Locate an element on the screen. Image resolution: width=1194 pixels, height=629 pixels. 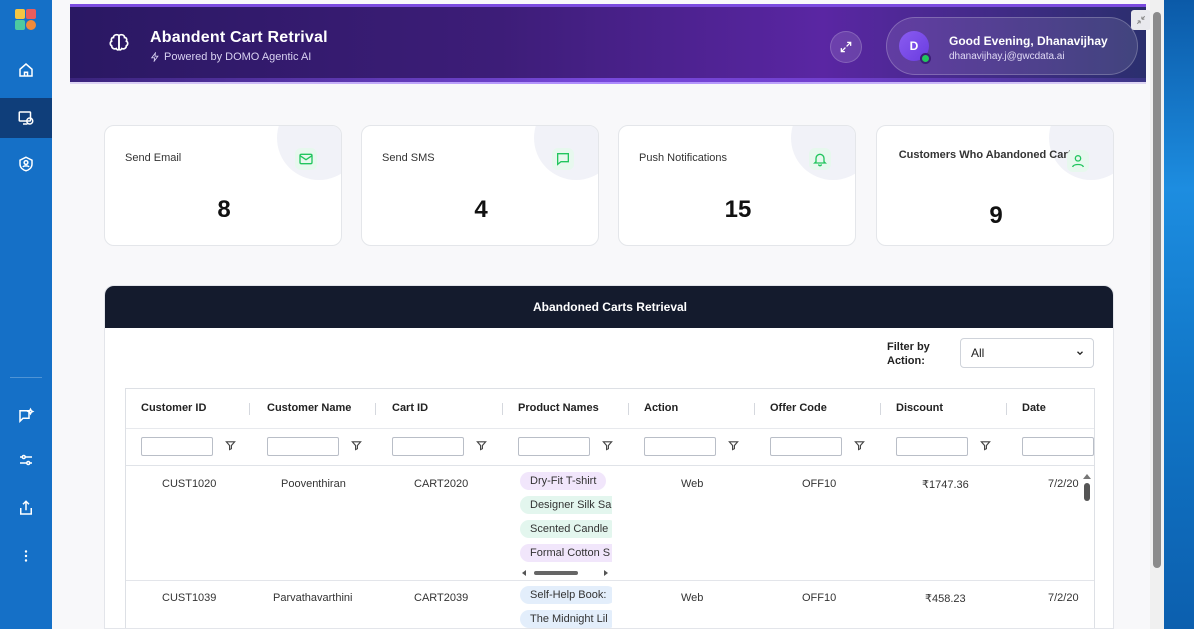
product-chip: Formal Cotton S is located at coordinates (566, 553).